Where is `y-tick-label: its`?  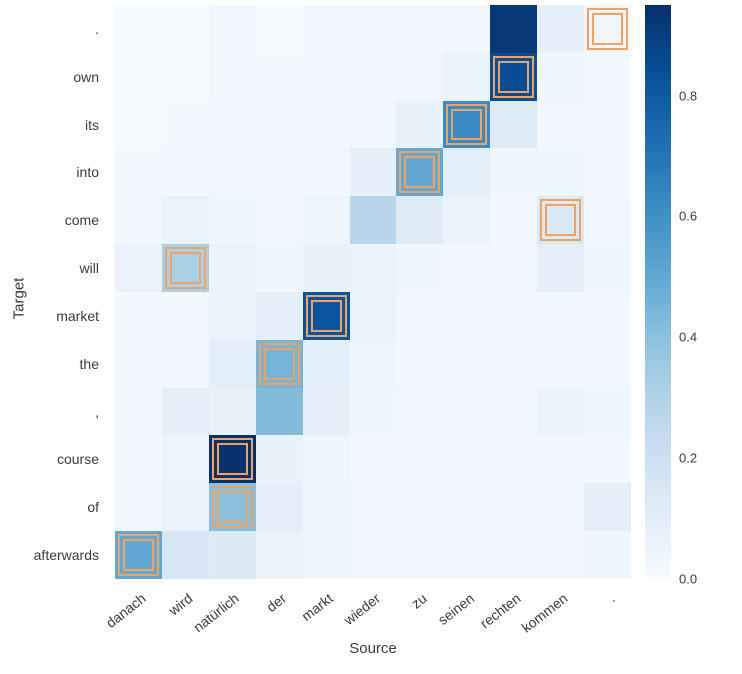
y-tick-label: its is located at coordinates (92, 124).